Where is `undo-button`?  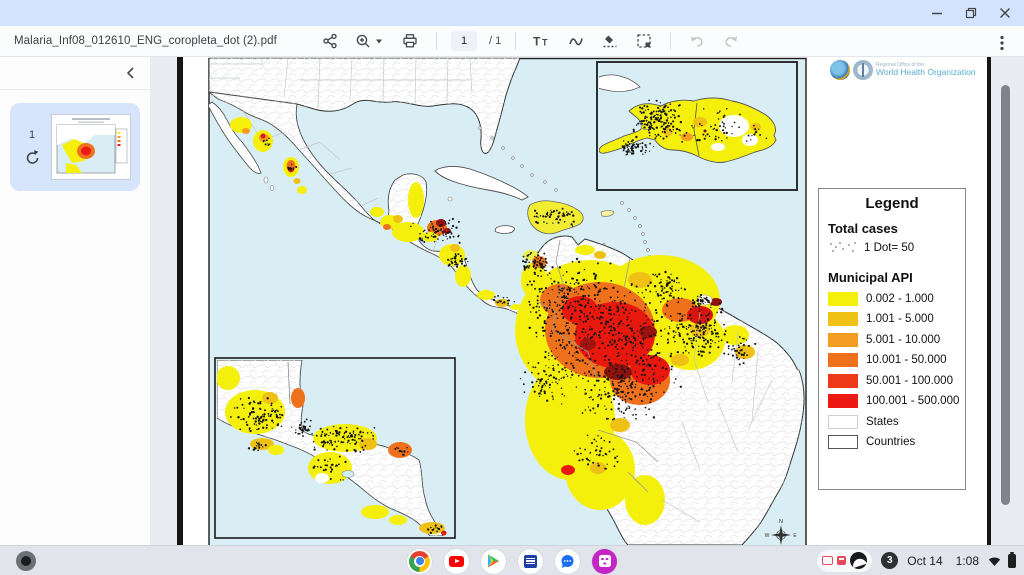
undo-button is located at coordinates (697, 41).